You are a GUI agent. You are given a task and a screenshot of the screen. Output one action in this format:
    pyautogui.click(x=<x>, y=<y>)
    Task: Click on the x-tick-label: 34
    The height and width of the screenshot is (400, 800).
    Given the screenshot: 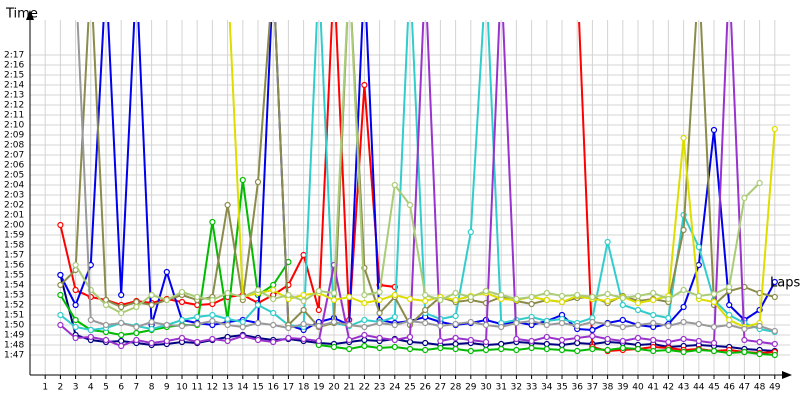 What is the action you would take?
    pyautogui.click(x=547, y=388)
    